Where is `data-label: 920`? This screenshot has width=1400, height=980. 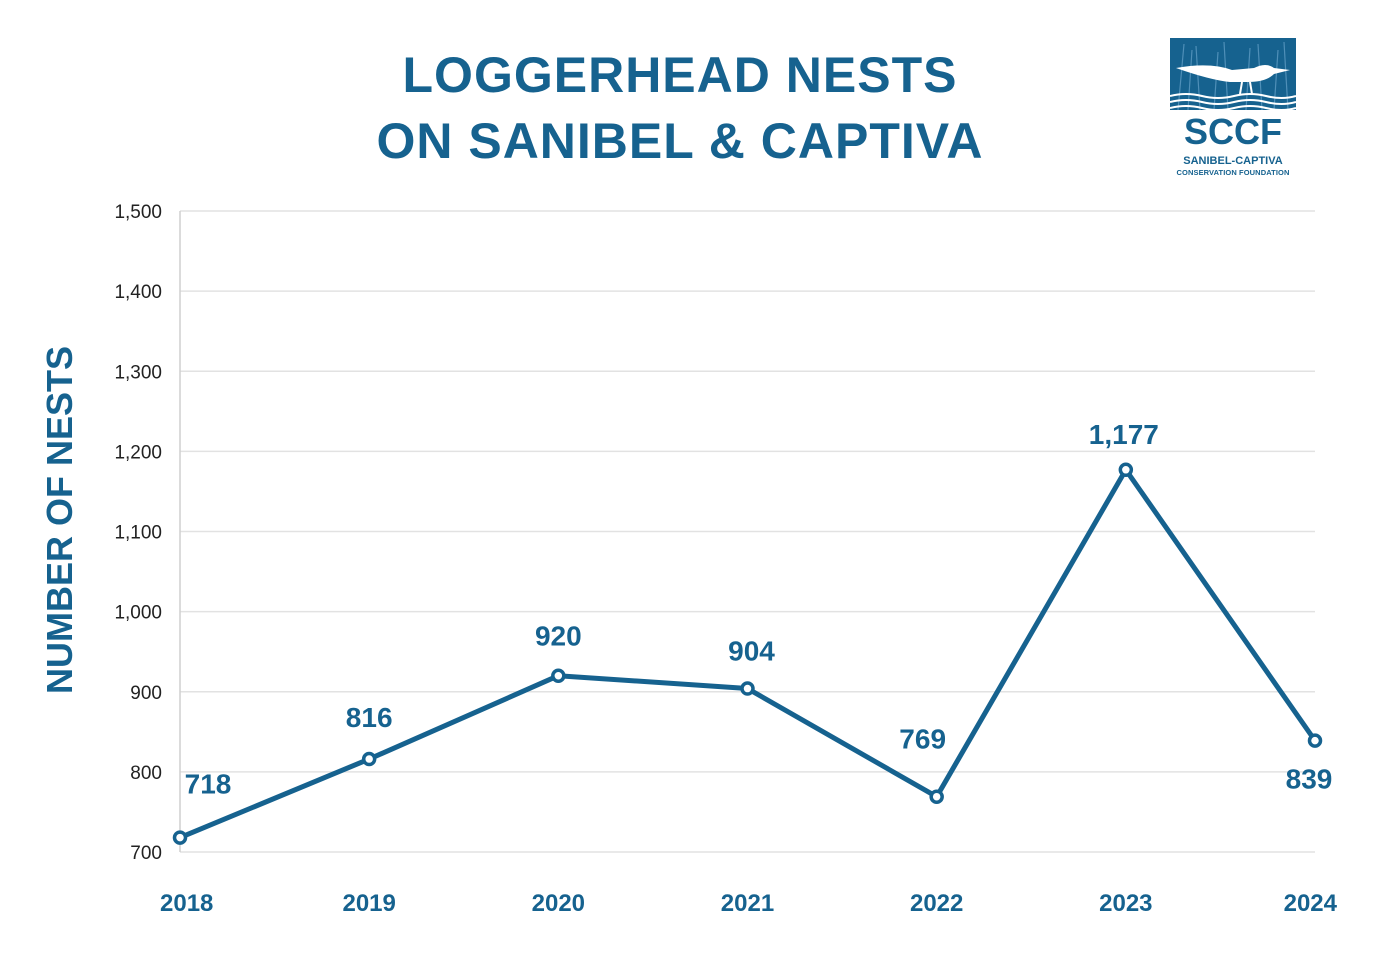
data-label: 920 is located at coordinates (558, 636).